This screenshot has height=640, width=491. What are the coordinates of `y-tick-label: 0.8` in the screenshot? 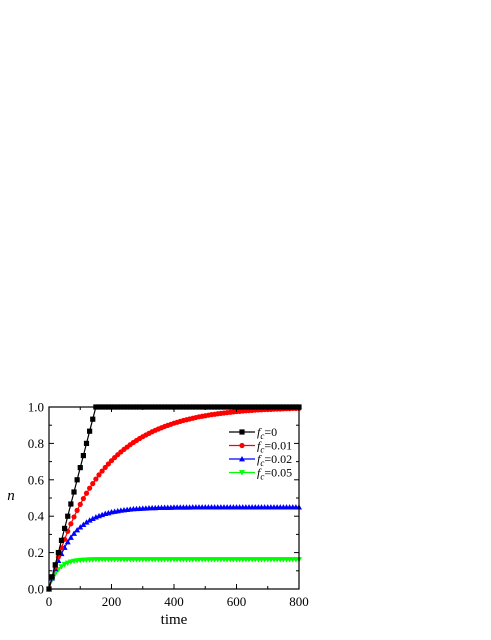 It's located at (36, 443).